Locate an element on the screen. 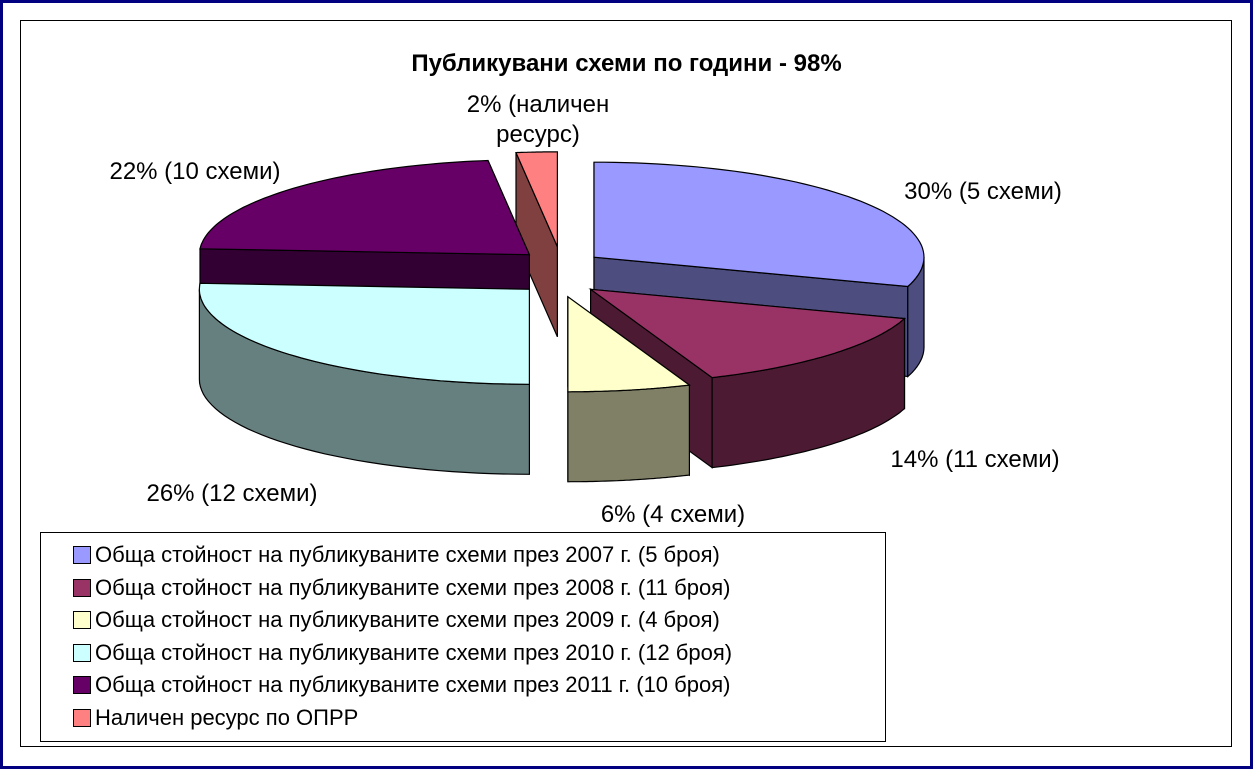 The image size is (1253, 769). chart-title: Публикувани схеми по години - 98% is located at coordinates (626, 63).